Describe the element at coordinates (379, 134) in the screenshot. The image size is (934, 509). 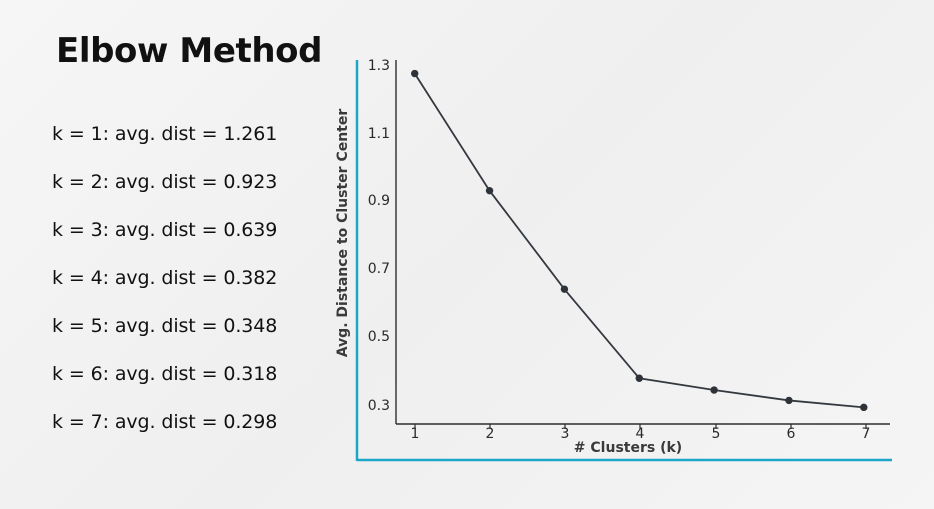
I see `y-tick-label: 1.1` at that location.